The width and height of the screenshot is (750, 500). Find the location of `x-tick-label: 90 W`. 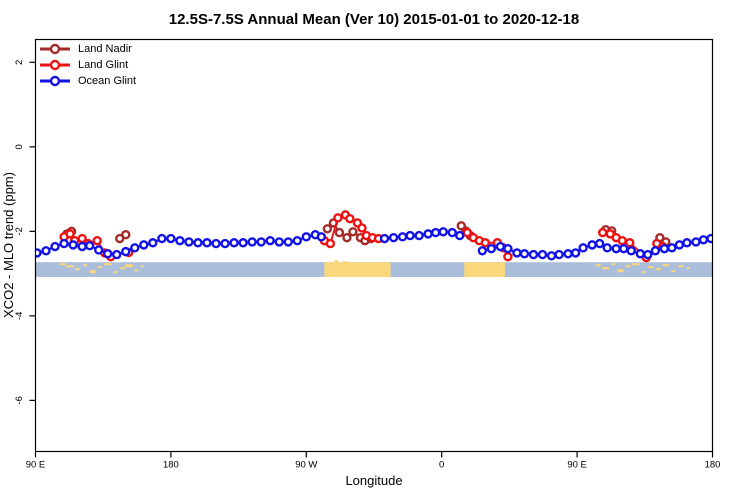

x-tick-label: 90 W is located at coordinates (306, 465).